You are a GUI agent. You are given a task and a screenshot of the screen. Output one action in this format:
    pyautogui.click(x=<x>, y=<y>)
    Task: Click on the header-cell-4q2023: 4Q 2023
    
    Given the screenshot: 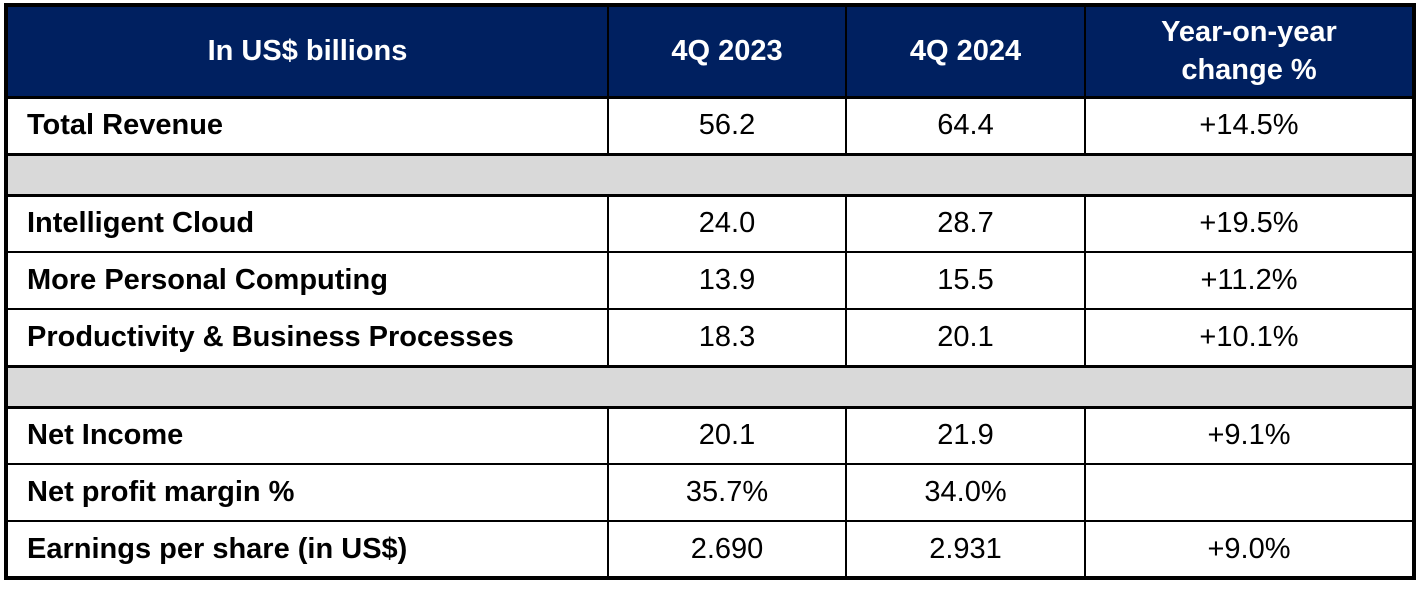 What is the action you would take?
    pyautogui.click(x=727, y=51)
    